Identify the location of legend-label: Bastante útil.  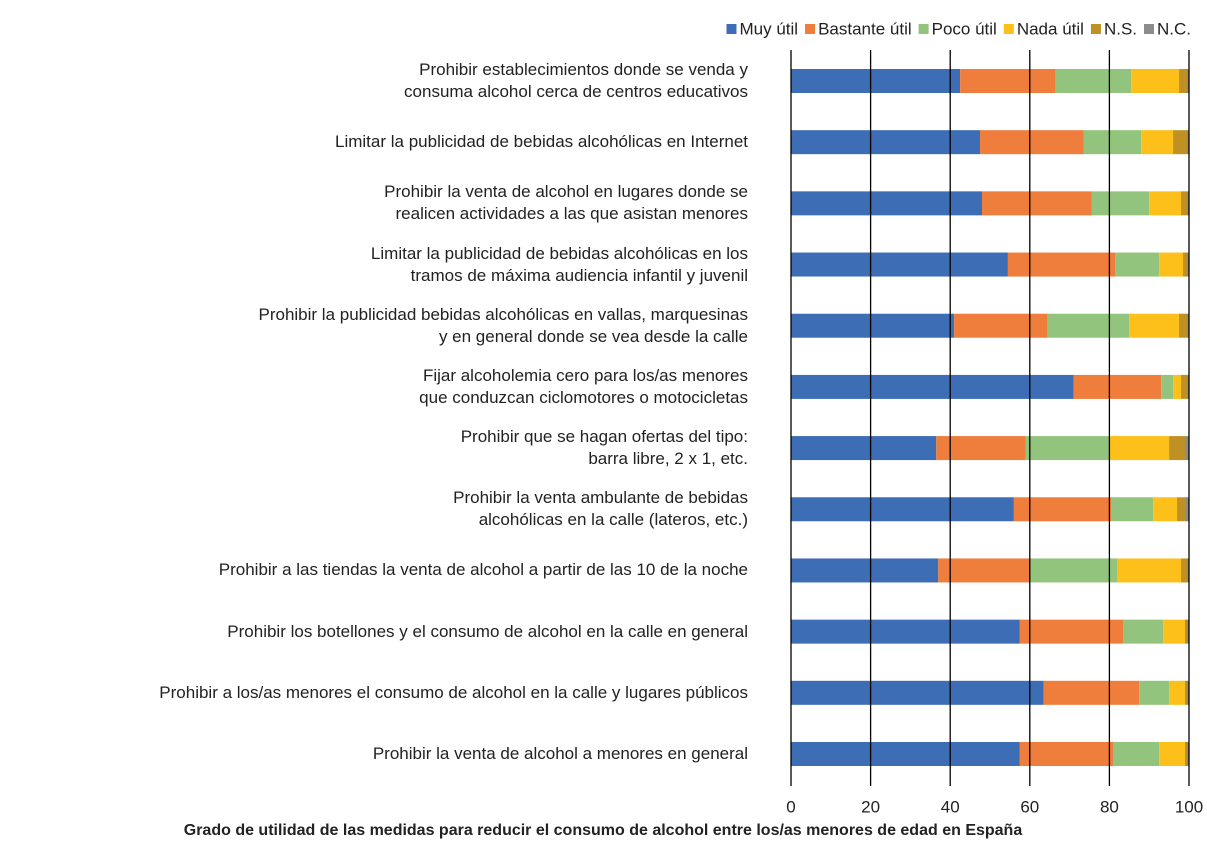
(865, 28).